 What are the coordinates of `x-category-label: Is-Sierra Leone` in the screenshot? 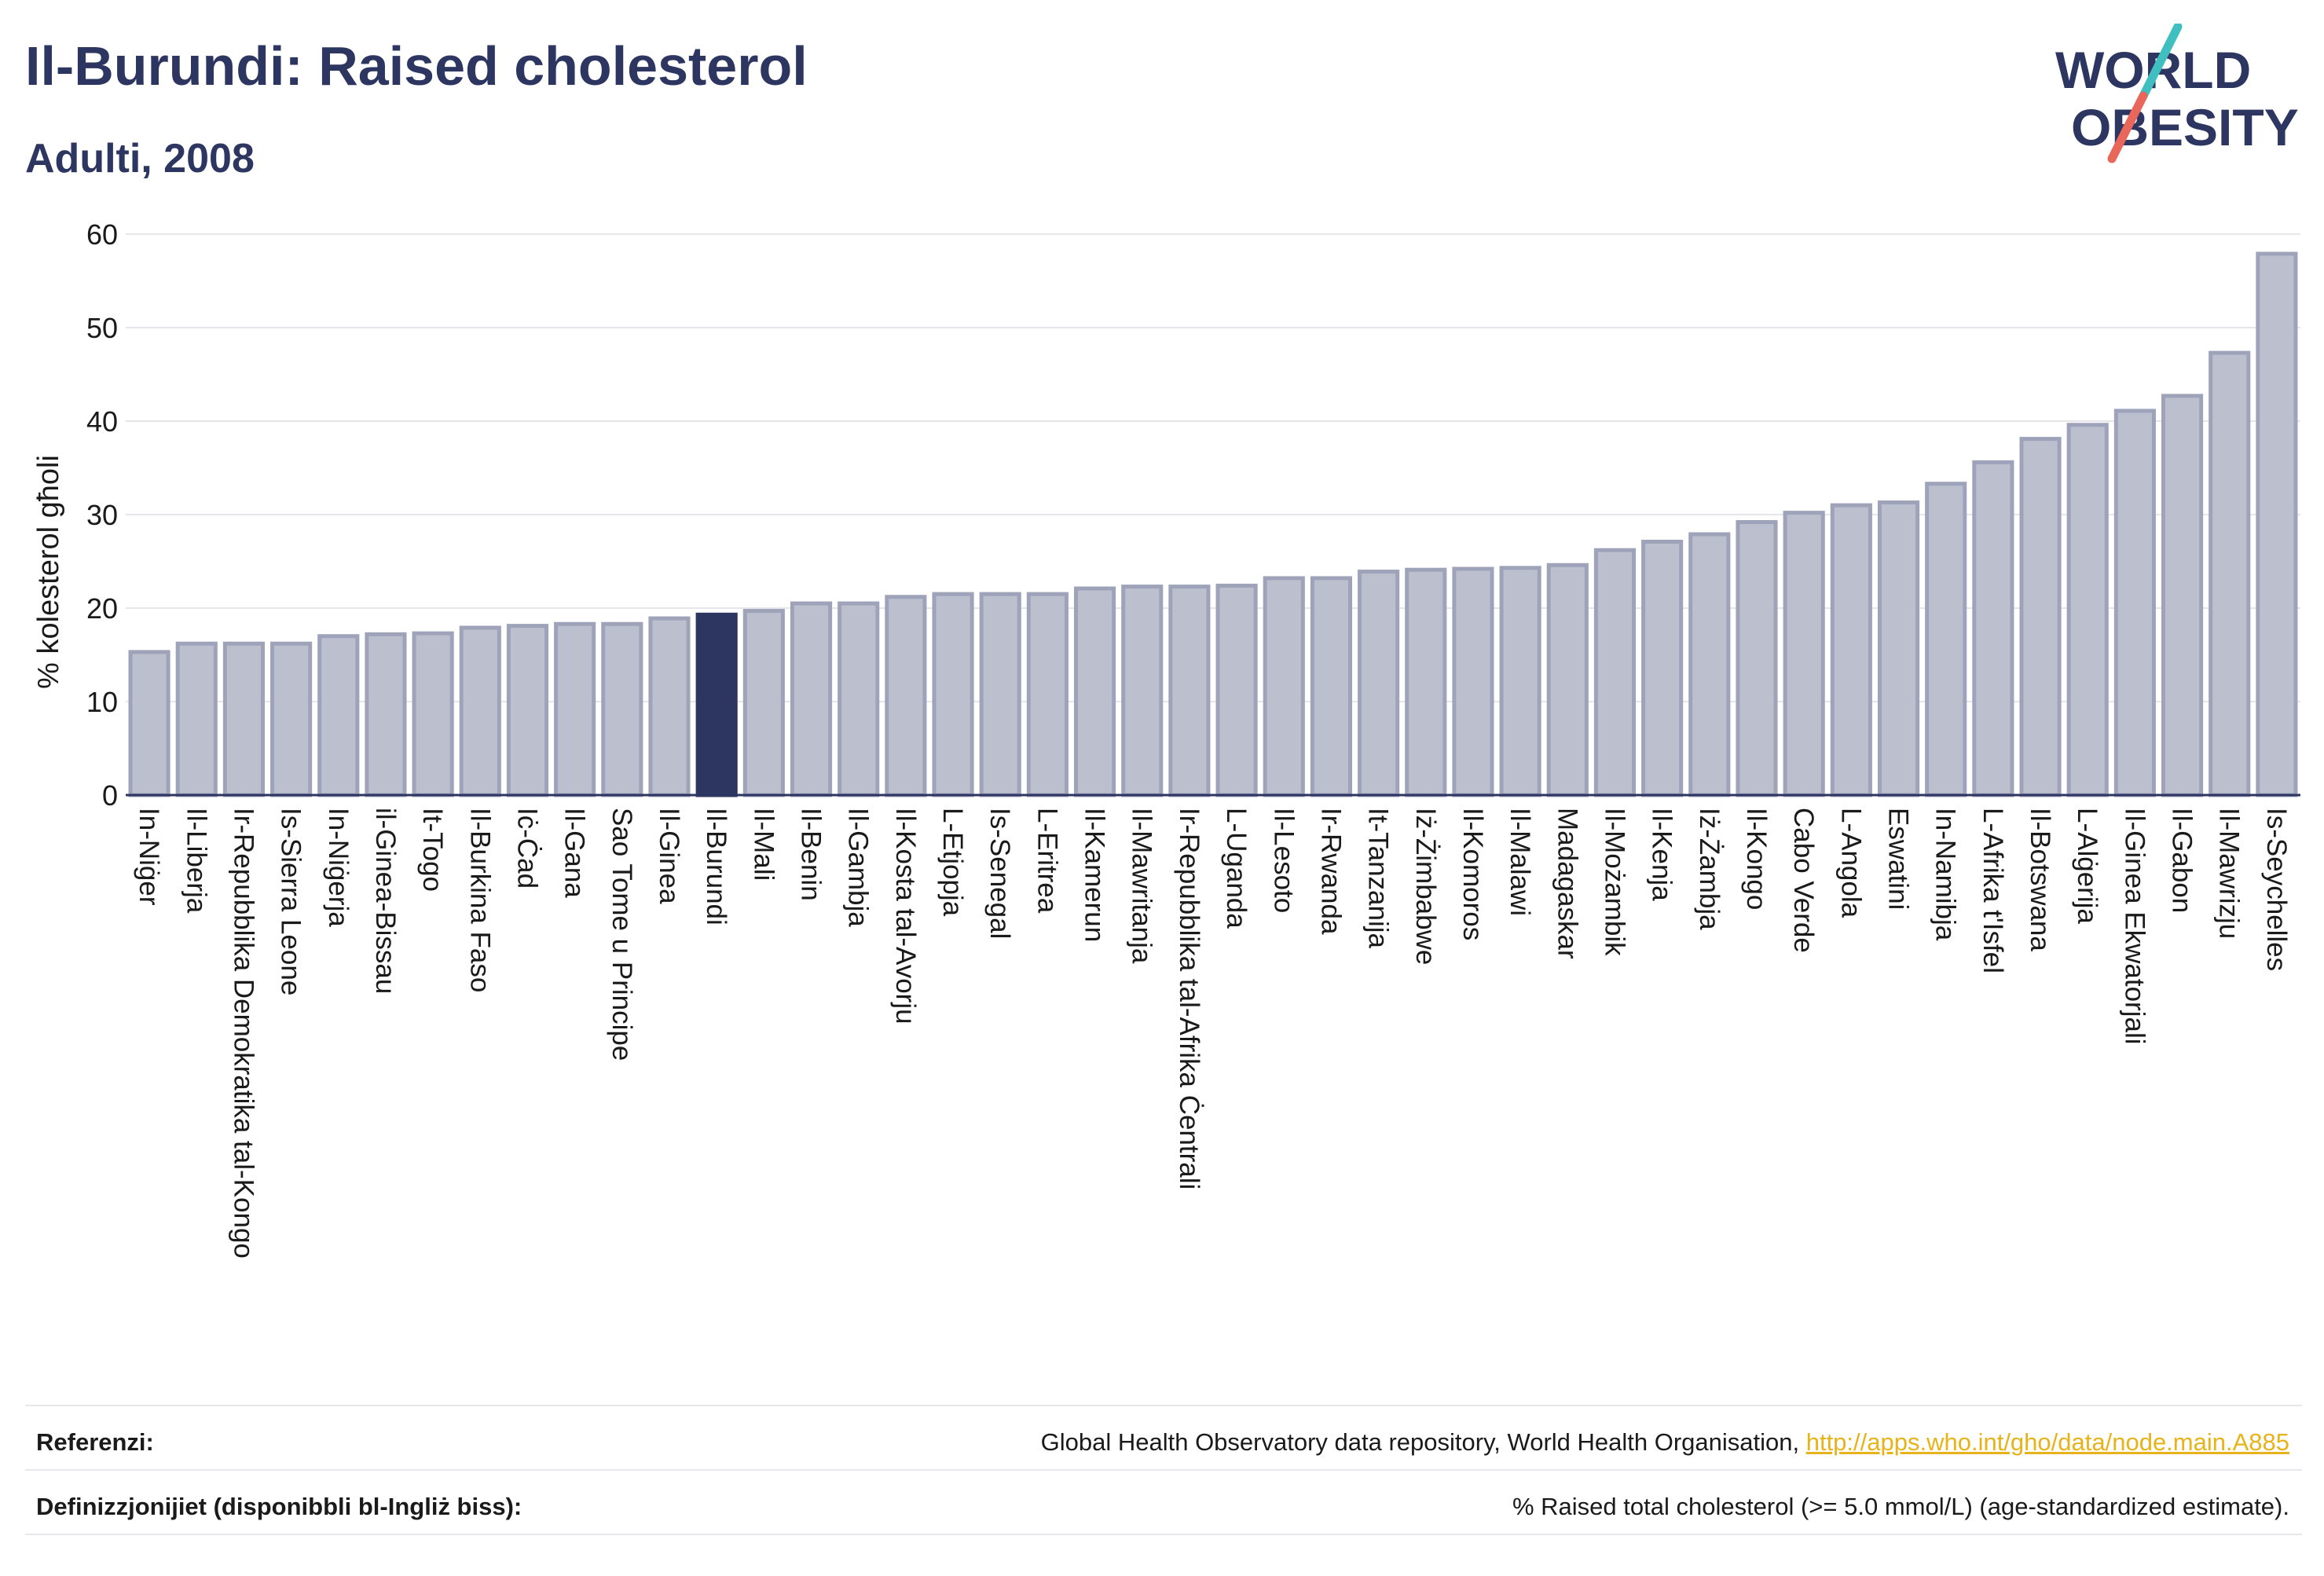 It's located at (291, 901).